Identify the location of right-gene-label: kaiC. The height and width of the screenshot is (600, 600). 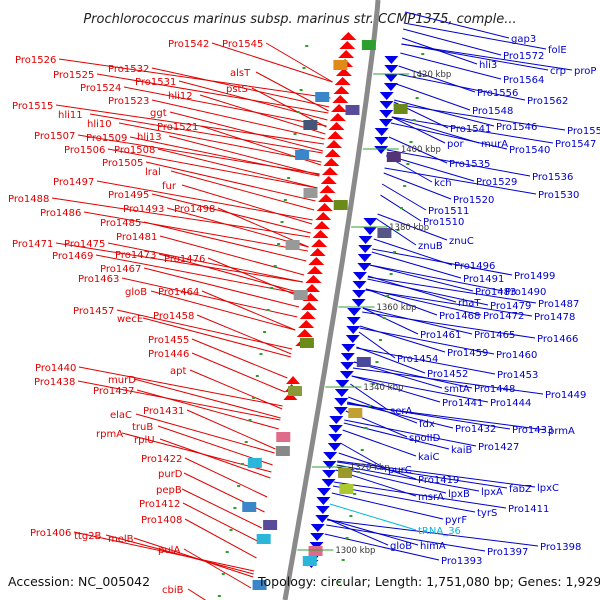
(429, 457).